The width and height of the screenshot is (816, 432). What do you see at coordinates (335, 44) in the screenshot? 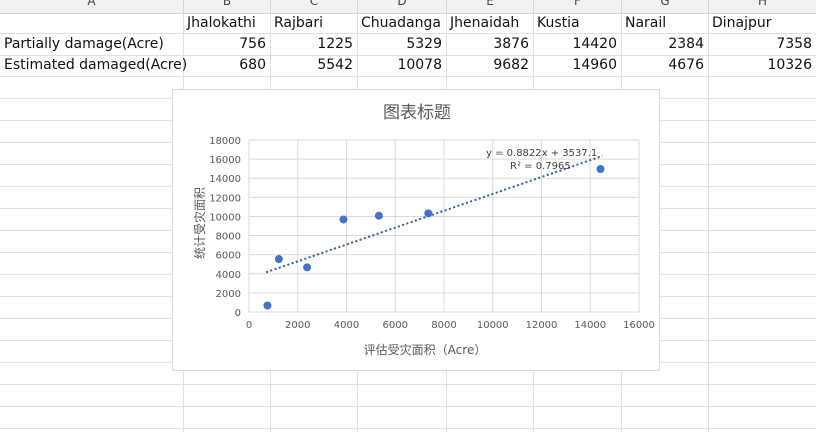
I see `cell-c2: 1225` at bounding box center [335, 44].